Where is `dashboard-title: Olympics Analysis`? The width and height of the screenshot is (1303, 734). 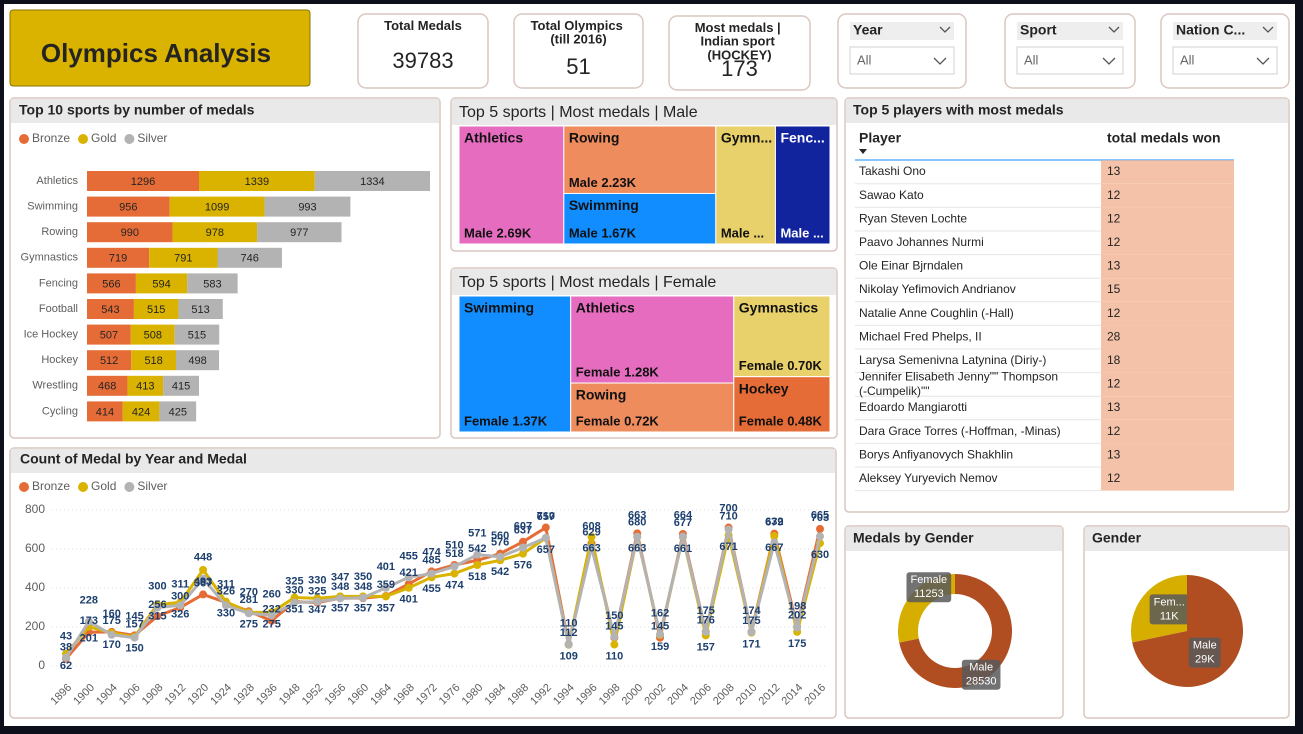
dashboard-title: Olympics Analysis is located at coordinates (156, 53).